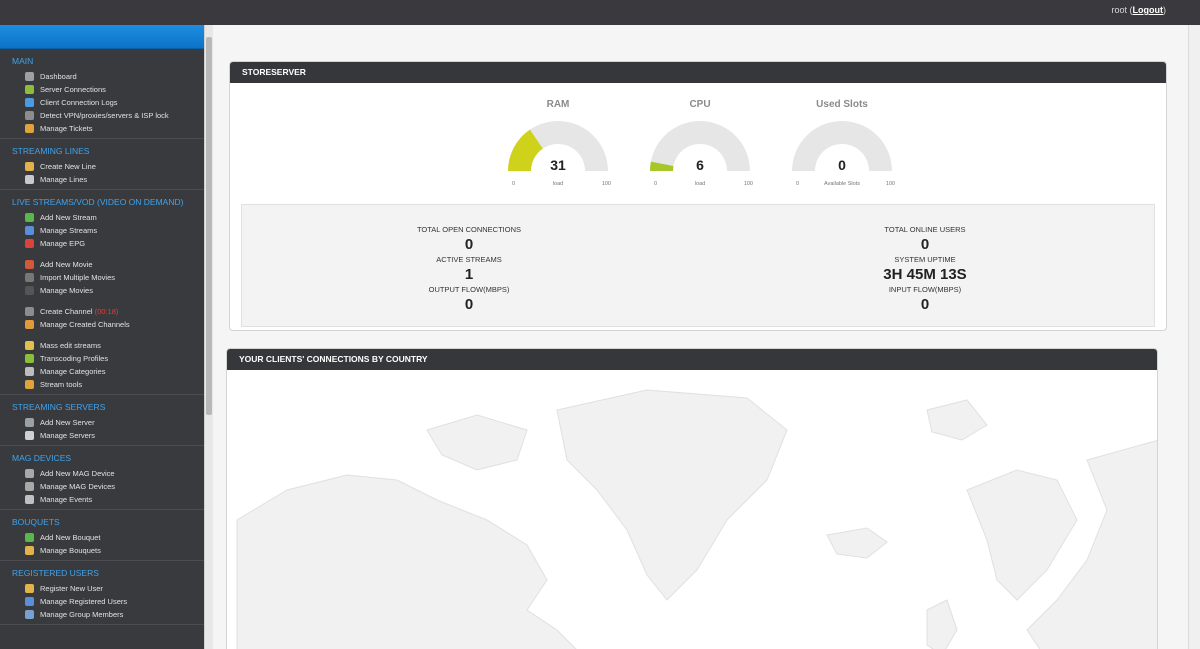 The image size is (1200, 649). Describe the element at coordinates (68, 217) in the screenshot. I see `sidebar-item-label: Add New Stream` at that location.